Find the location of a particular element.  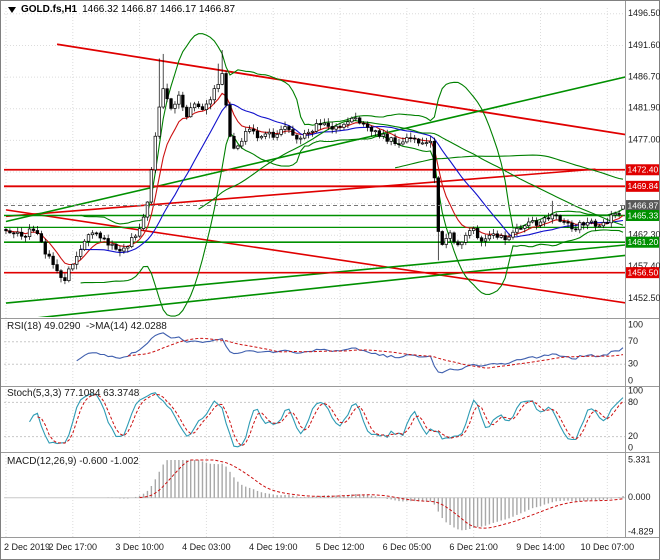

price-badge-label: 1461.20 is located at coordinates (643, 242).